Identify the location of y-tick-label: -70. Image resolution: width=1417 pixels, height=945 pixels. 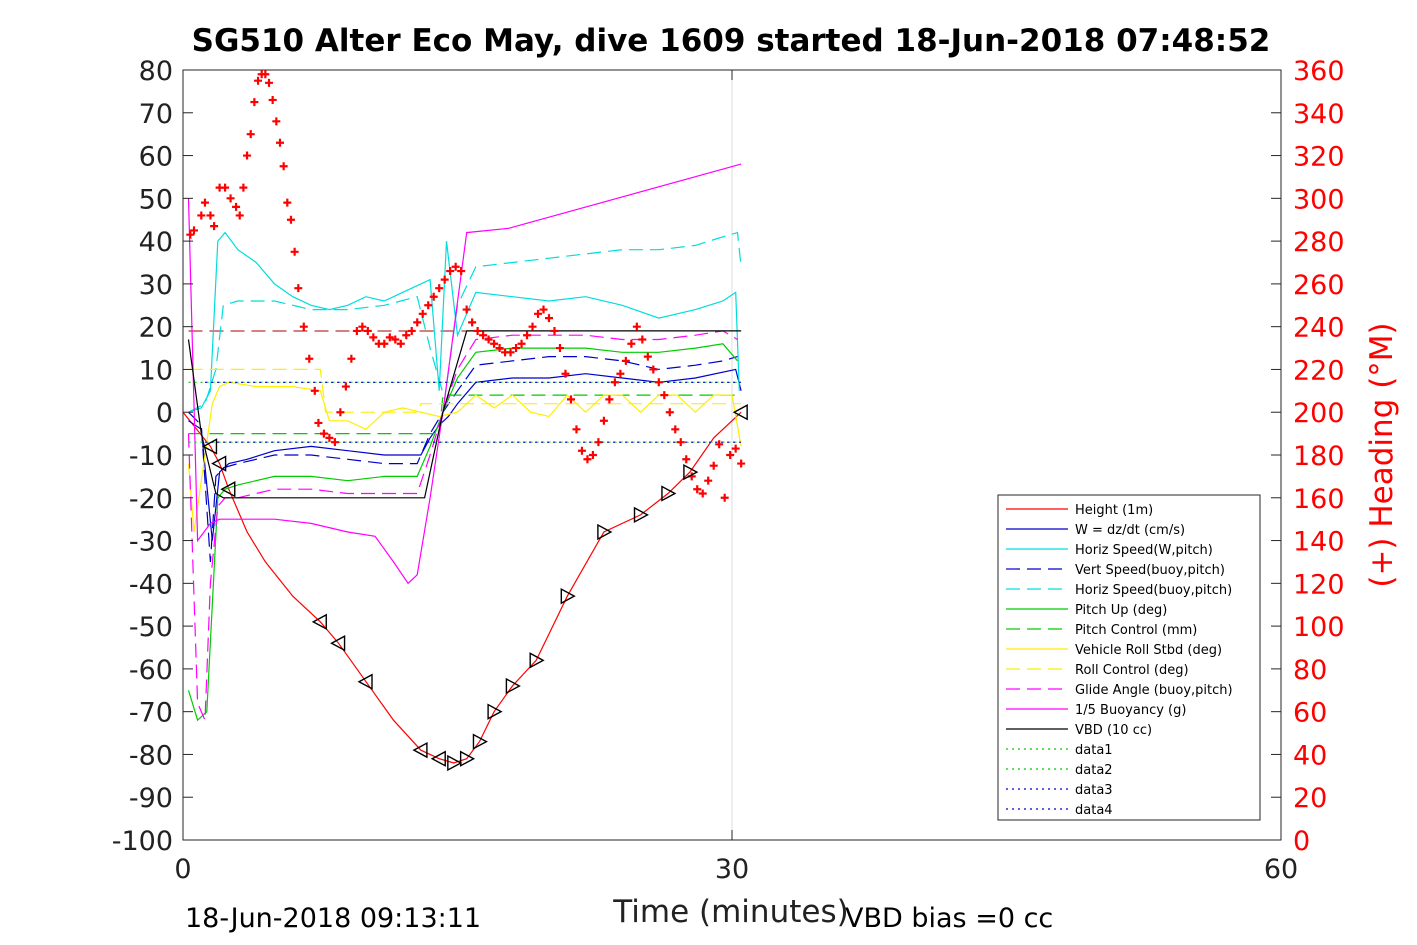
(151, 713).